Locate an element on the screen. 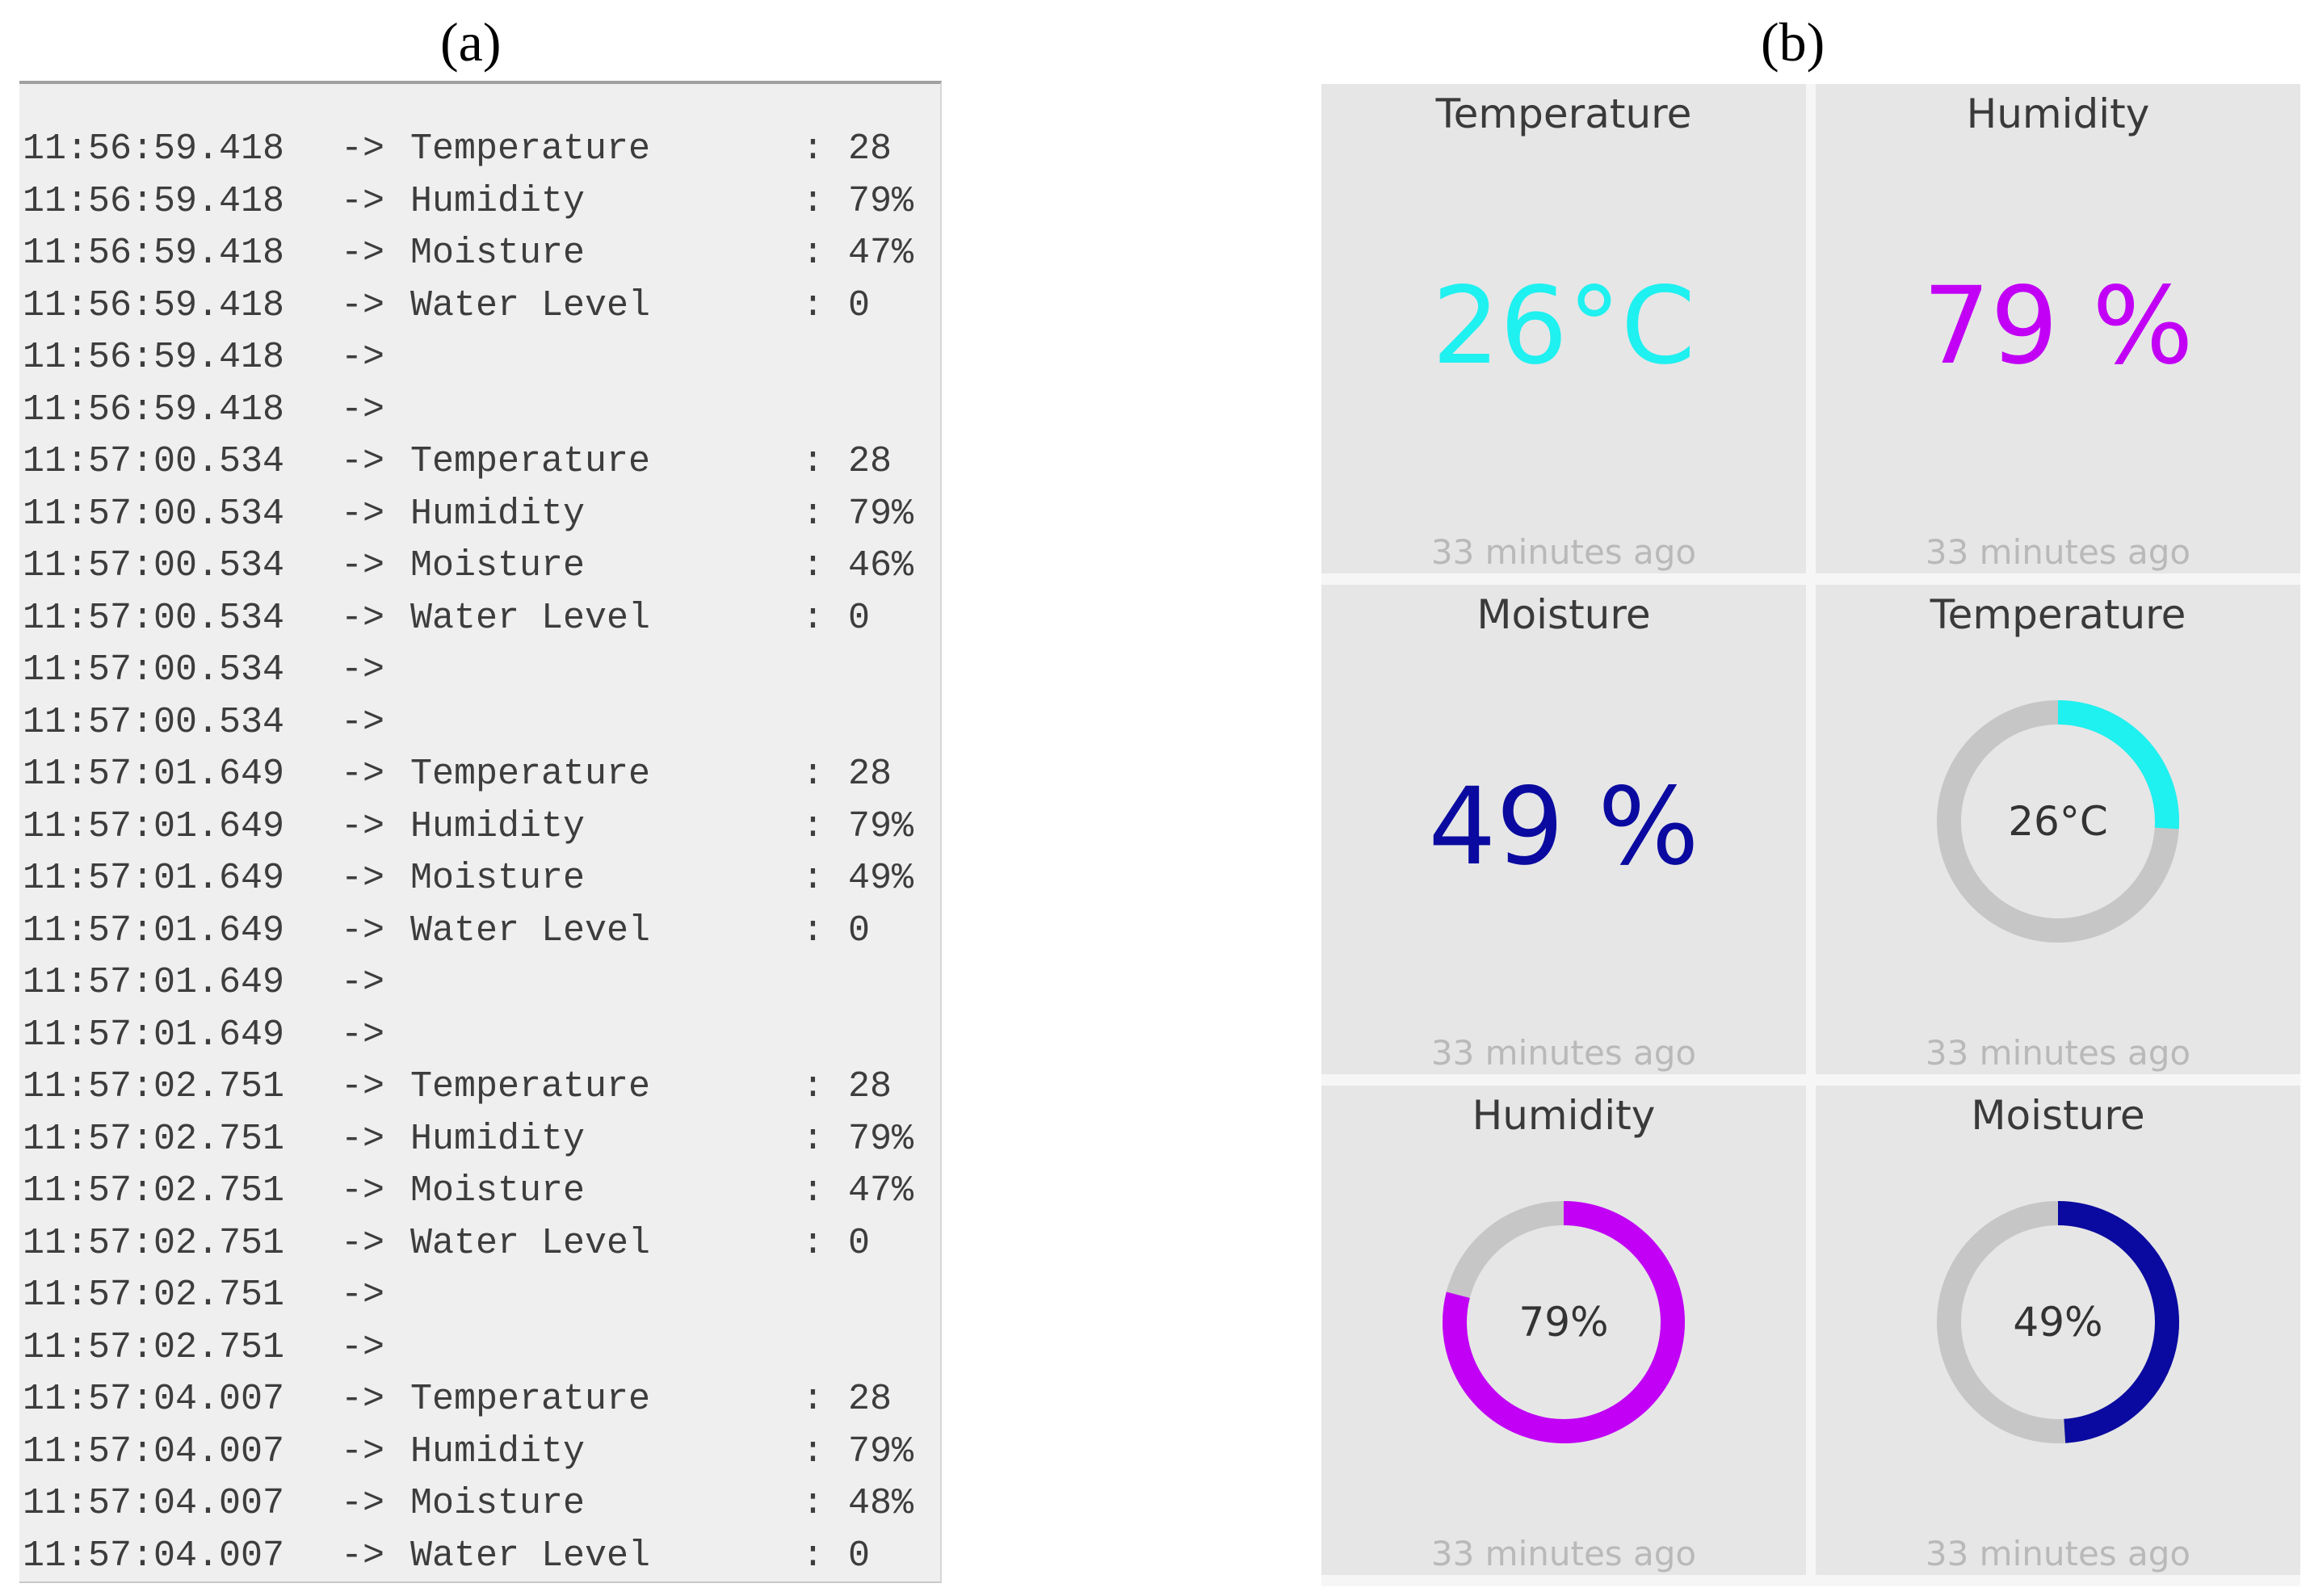 This screenshot has height=1596, width=2310. log-value: 48% is located at coordinates (881, 1504).